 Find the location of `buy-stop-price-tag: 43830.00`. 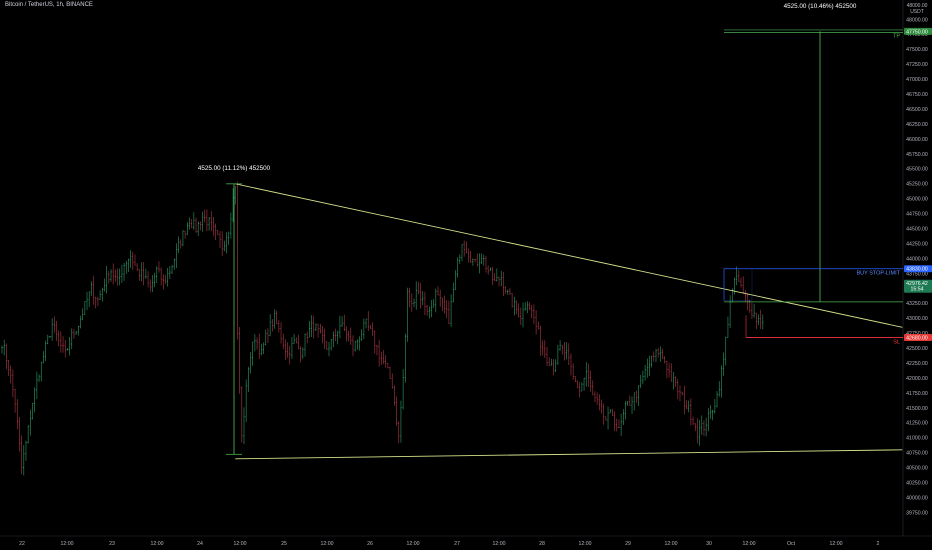

buy-stop-price-tag: 43830.00 is located at coordinates (917, 270).